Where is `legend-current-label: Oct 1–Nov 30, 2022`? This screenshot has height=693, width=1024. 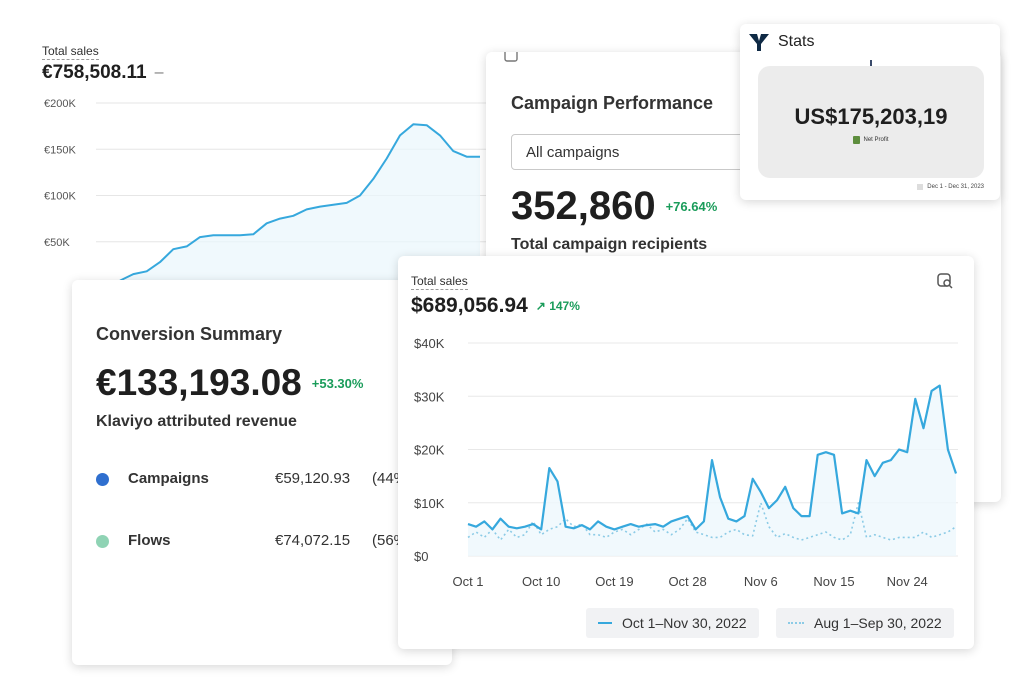 legend-current-label: Oct 1–Nov 30, 2022 is located at coordinates (684, 623).